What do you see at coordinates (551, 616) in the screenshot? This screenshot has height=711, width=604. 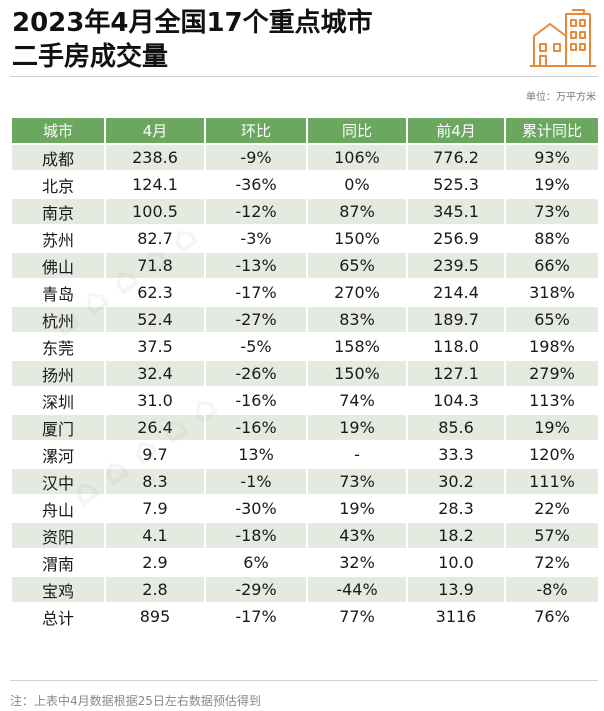 I see `cell-ytd-yoy: 76%` at bounding box center [551, 616].